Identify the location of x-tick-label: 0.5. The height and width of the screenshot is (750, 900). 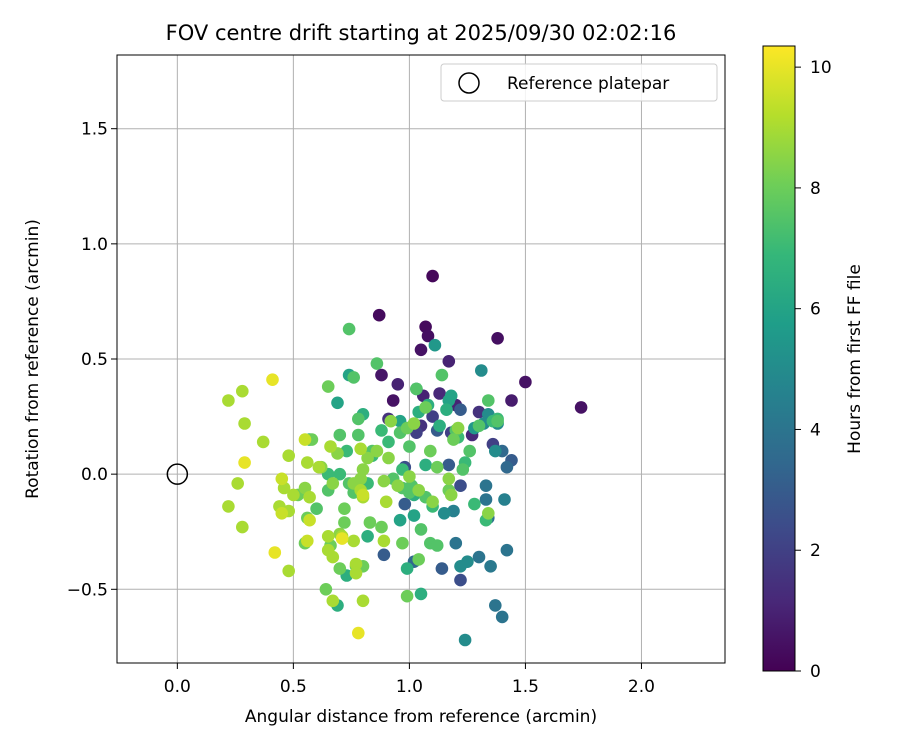
(293, 687).